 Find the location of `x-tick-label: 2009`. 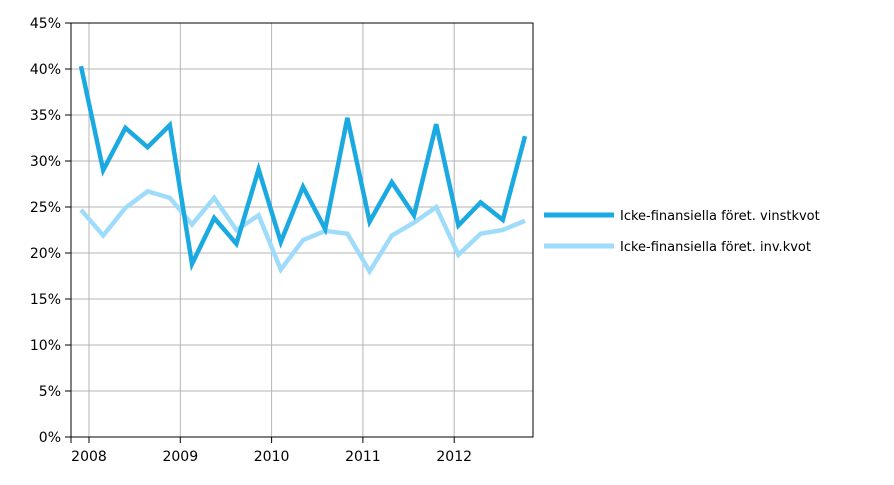

x-tick-label: 2009 is located at coordinates (180, 457).